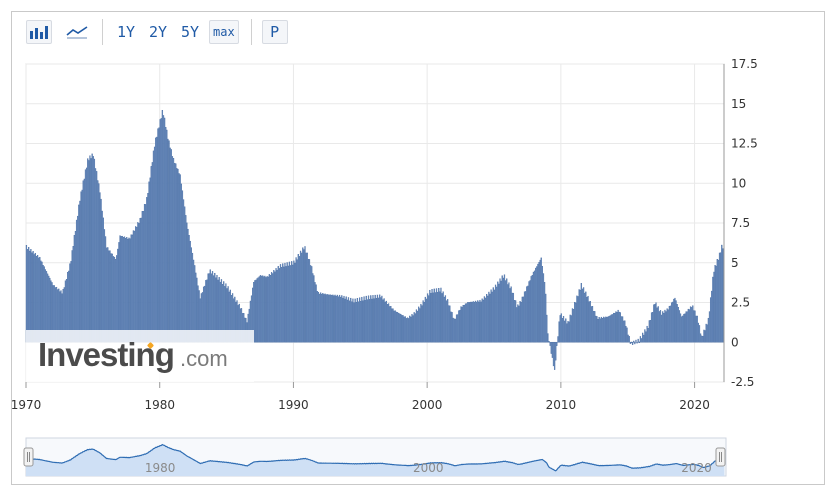  I want to click on bar-chart-icon, so click(39, 32).